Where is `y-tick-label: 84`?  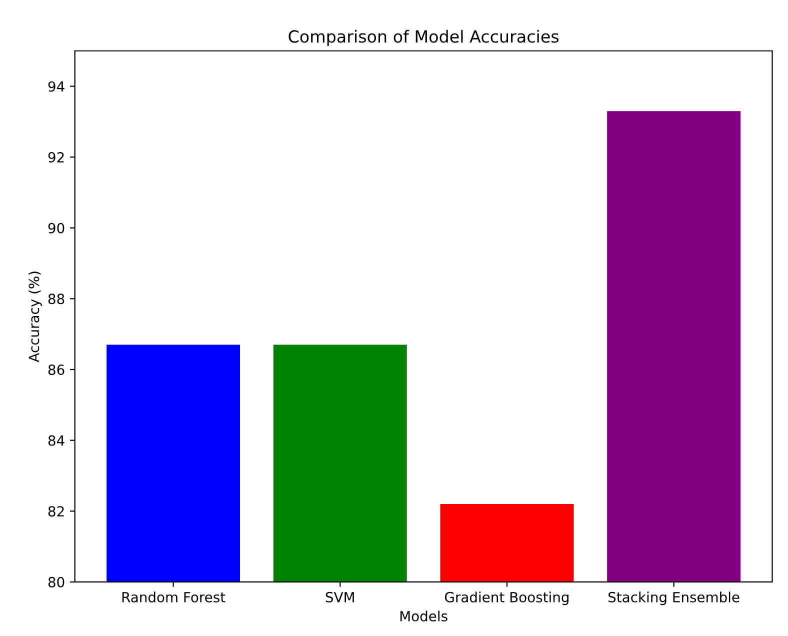 y-tick-label: 84 is located at coordinates (56, 440).